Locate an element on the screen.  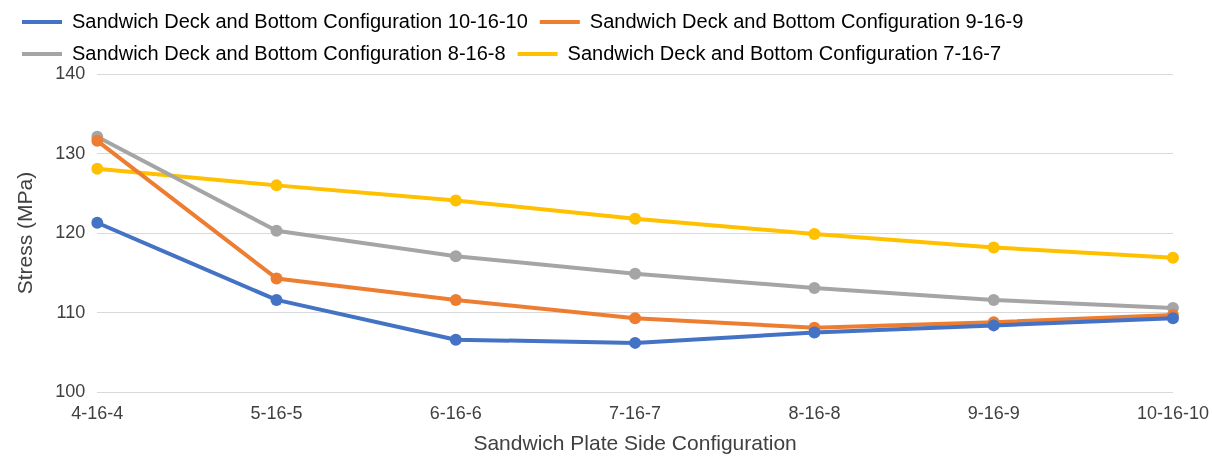
legend-label: Sandwich Deck and Bottom Configuration 9-16-9 is located at coordinates (806, 20).